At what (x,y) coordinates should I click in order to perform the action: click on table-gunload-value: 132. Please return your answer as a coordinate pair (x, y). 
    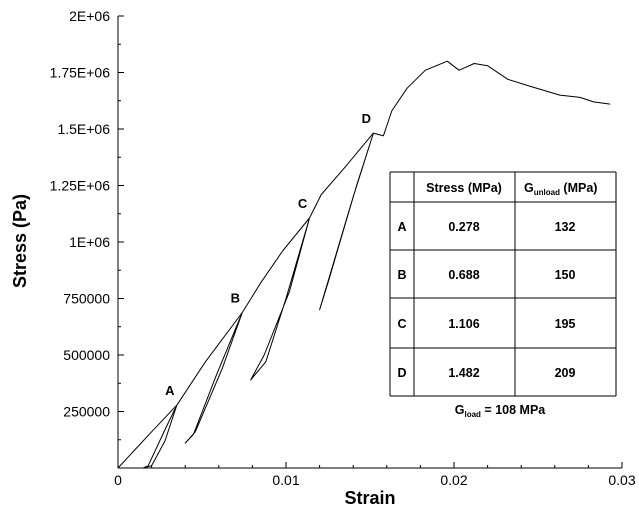
    Looking at the image, I should click on (565, 227).